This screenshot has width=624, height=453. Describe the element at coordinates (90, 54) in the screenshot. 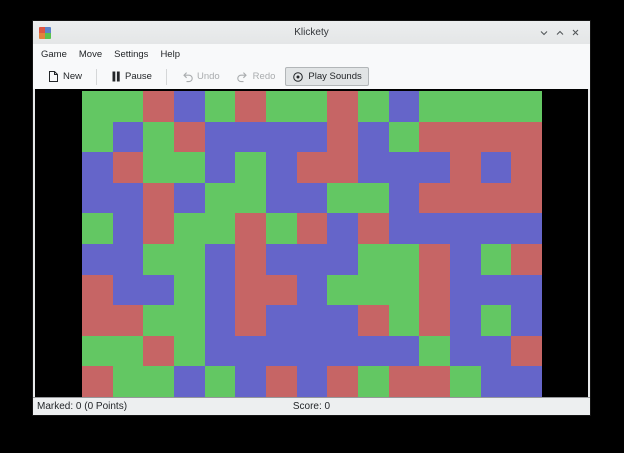

I see `menu-move: Move` at that location.